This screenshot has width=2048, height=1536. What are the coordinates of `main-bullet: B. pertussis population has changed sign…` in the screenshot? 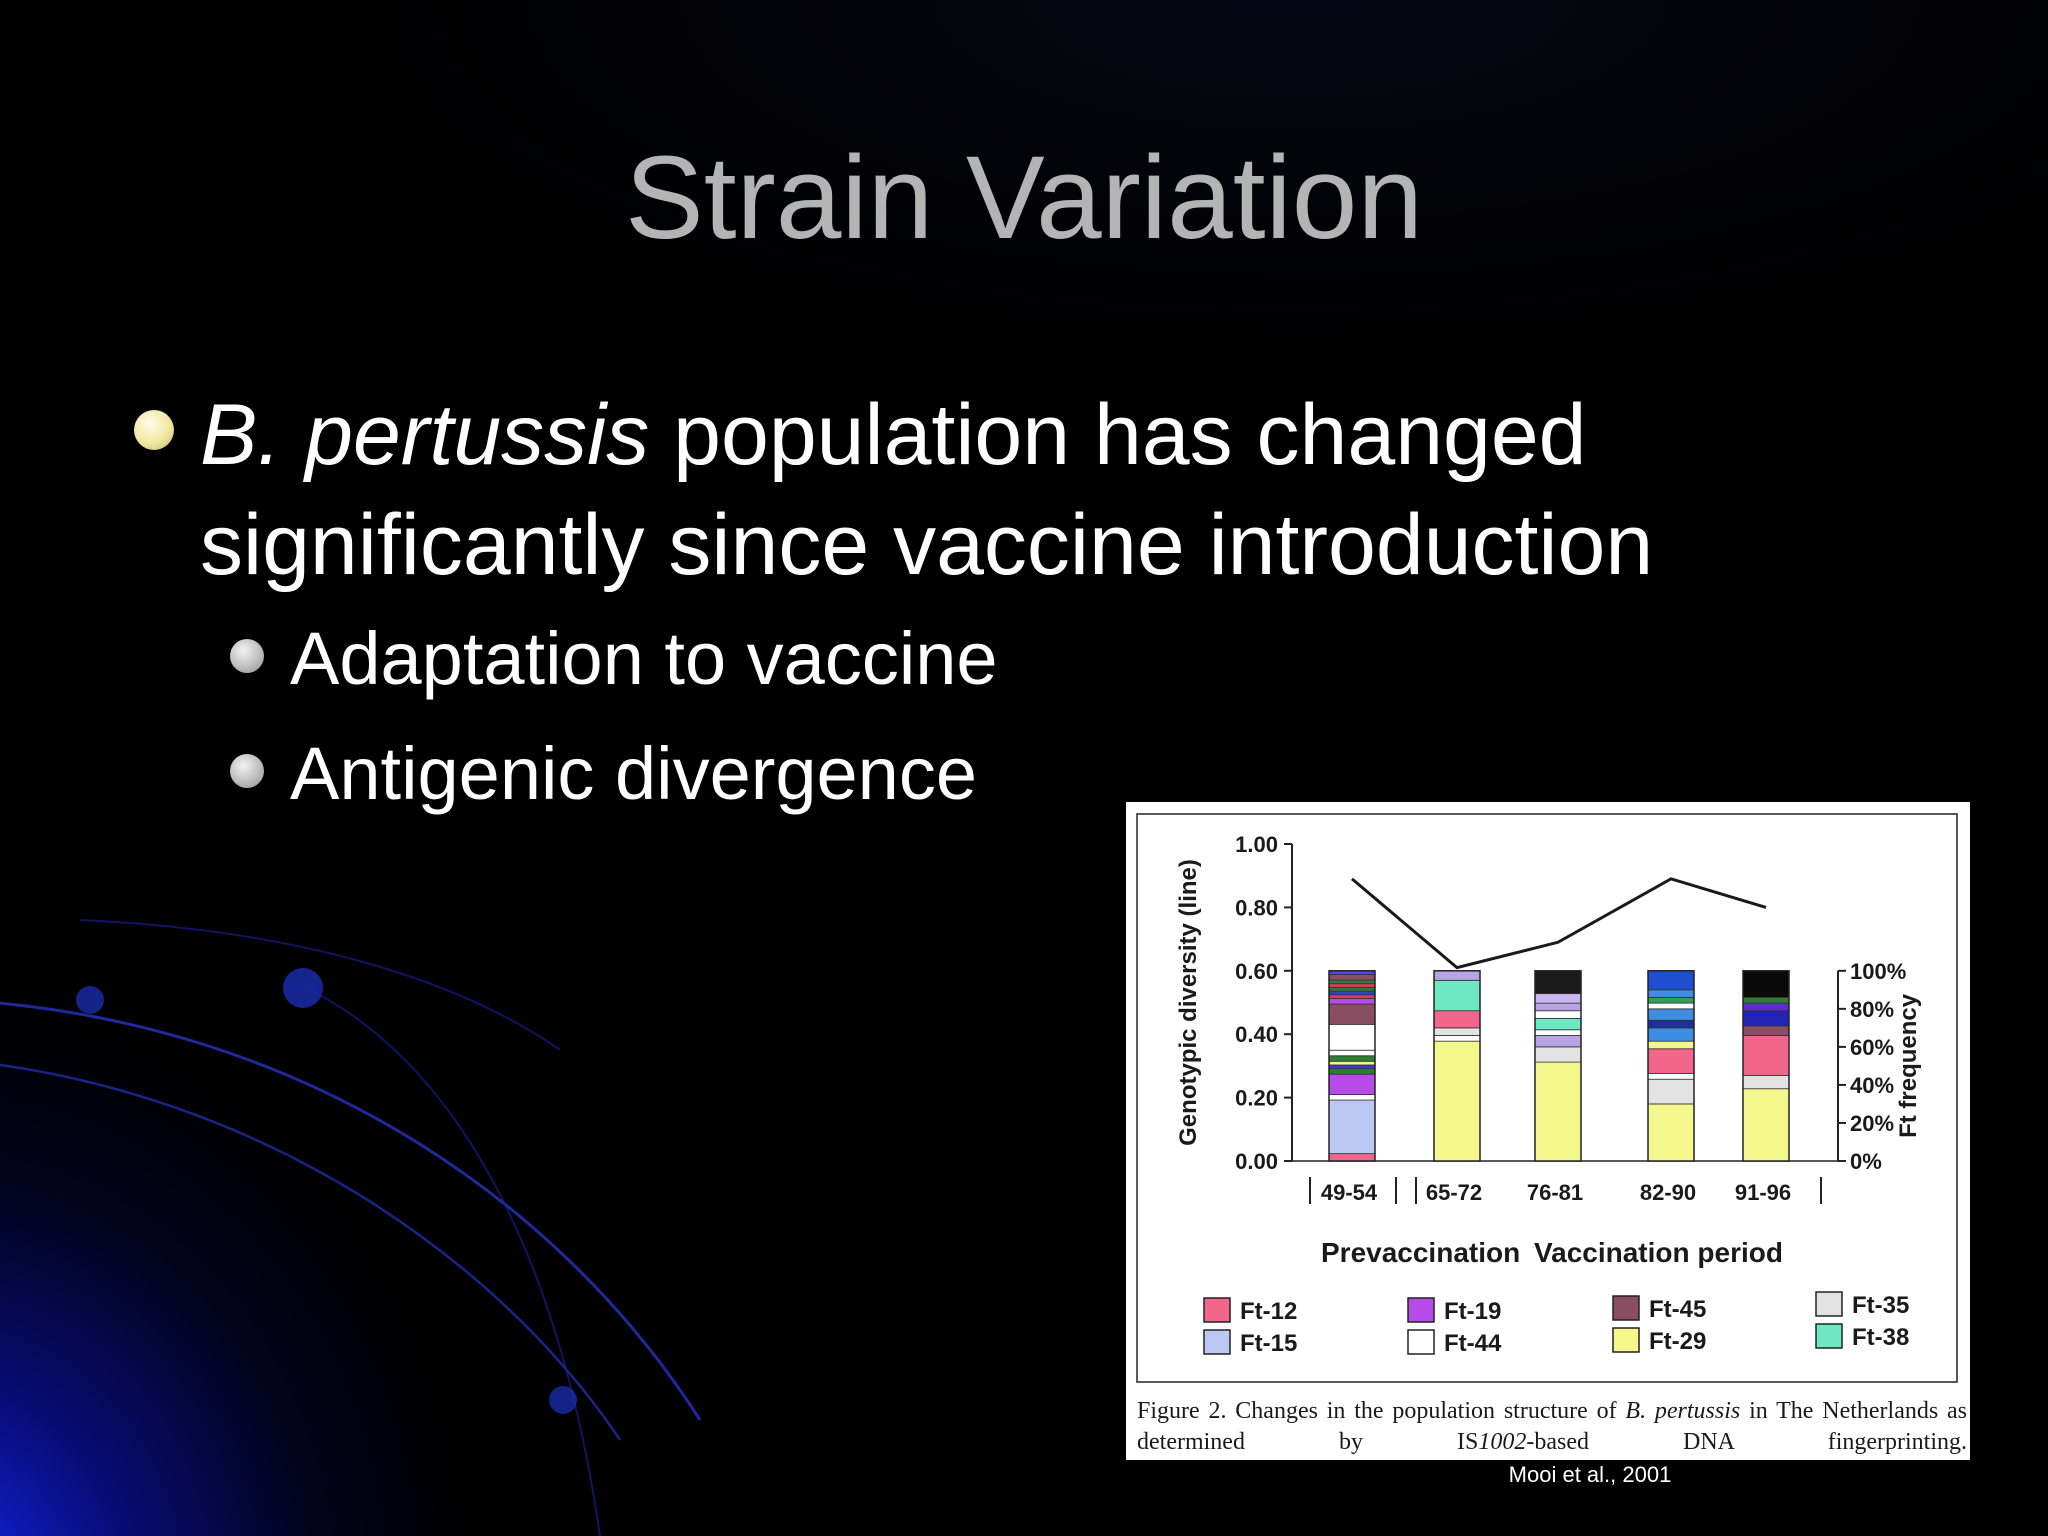 It's located at (967, 490).